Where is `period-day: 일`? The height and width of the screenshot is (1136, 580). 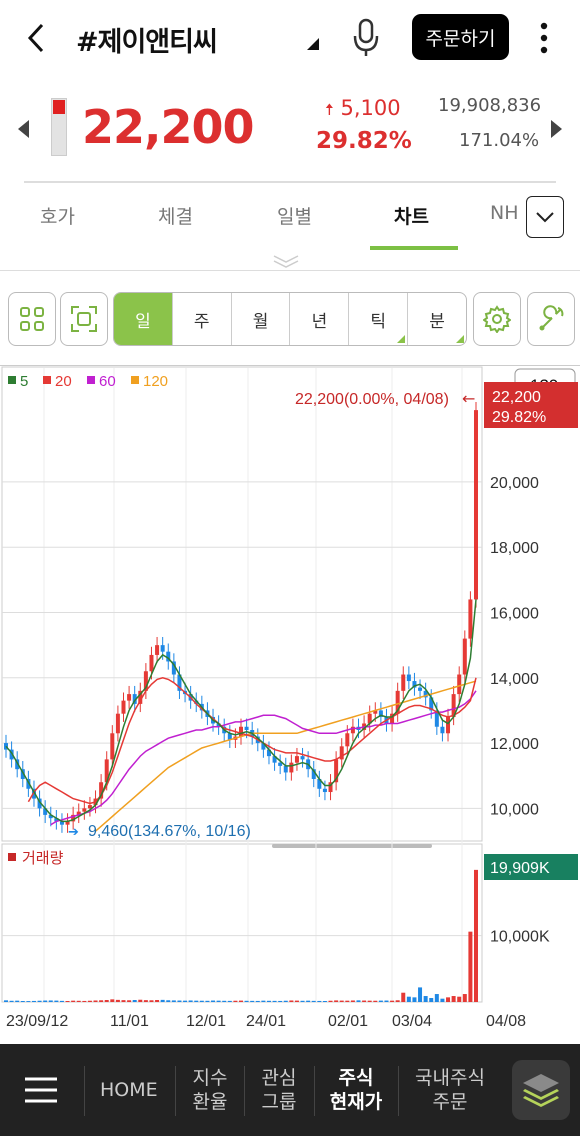
period-day: 일 is located at coordinates (143, 319).